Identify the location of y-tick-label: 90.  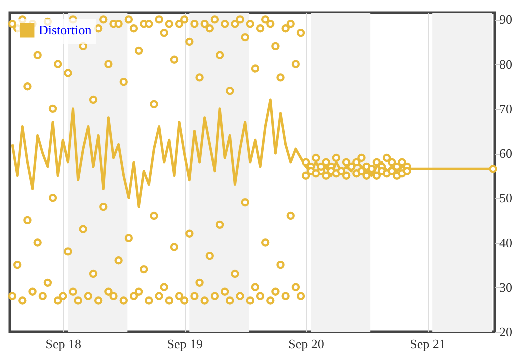
(506, 20).